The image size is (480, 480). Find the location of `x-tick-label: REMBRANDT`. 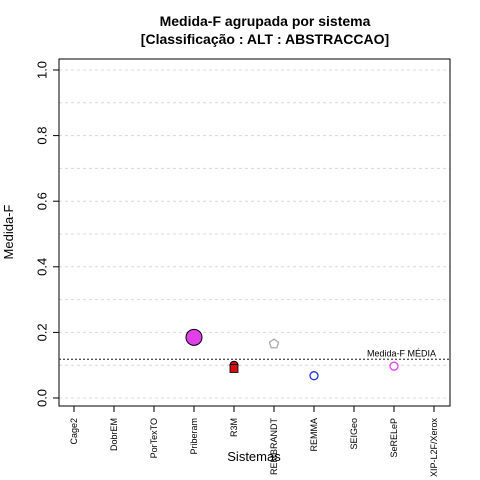

x-tick-label: REMBRANDT is located at coordinates (274, 447).